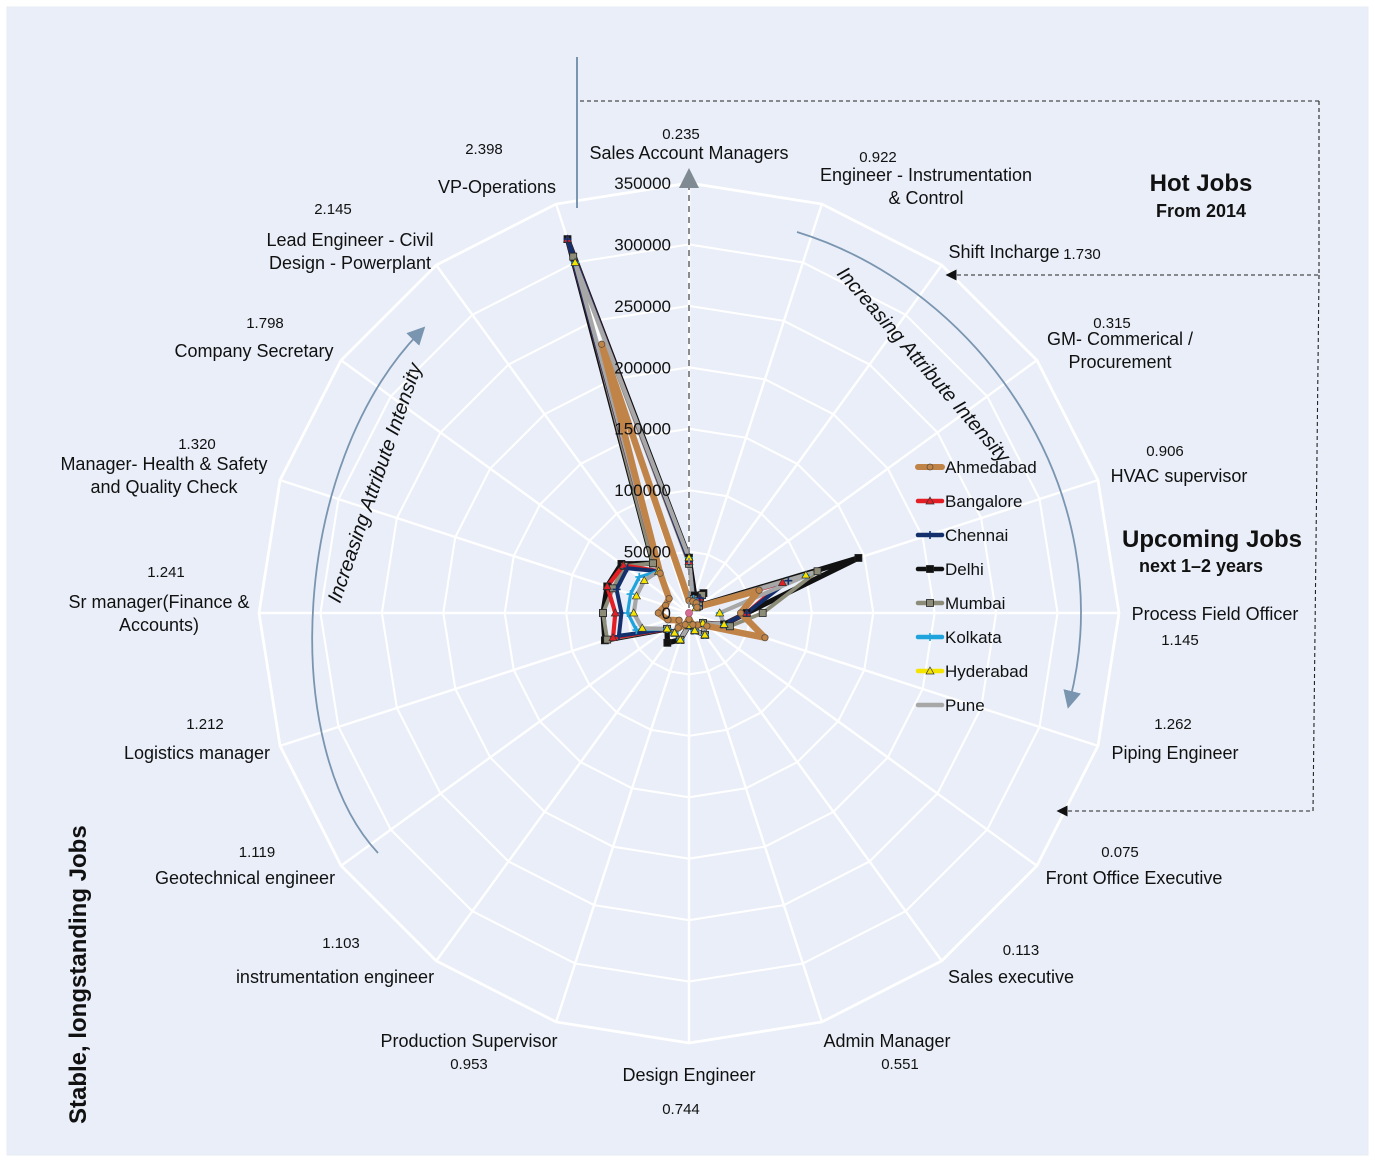 The image size is (1375, 1162). I want to click on legend-marker-delhi, so click(930, 569).